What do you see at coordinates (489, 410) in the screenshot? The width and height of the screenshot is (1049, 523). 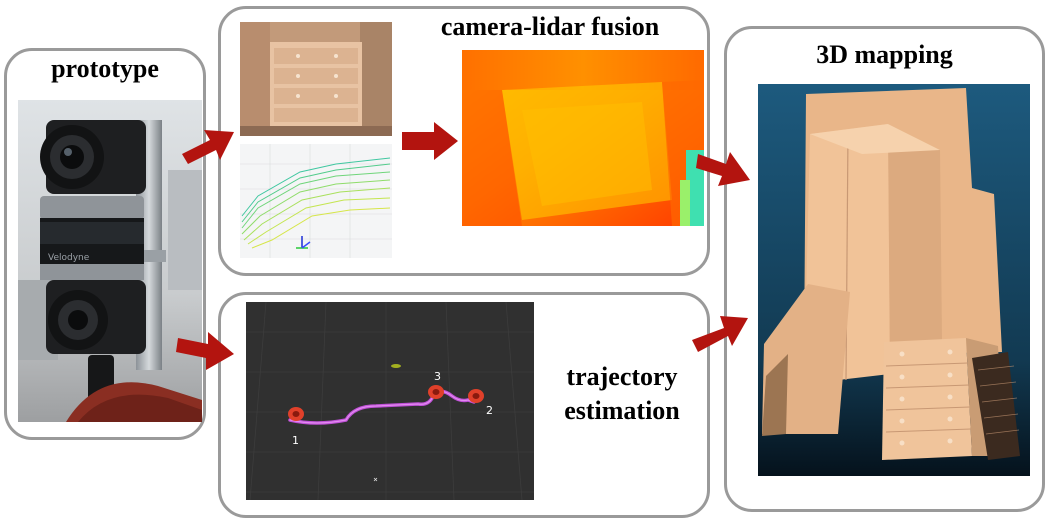 I see `waypoint-2-label: 2` at bounding box center [489, 410].